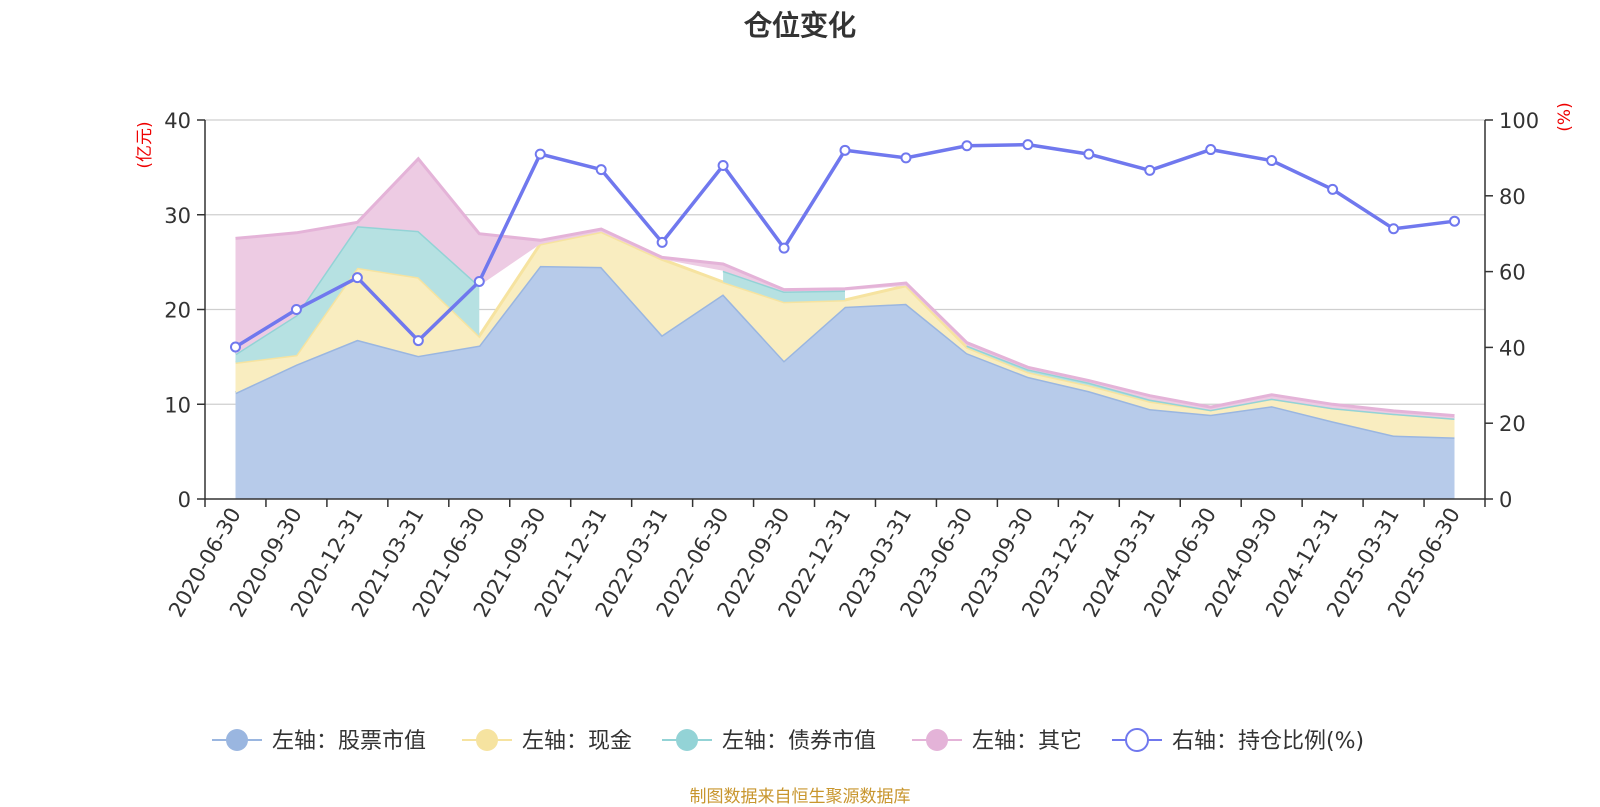 This screenshot has width=1600, height=807. What do you see at coordinates (799, 25) in the screenshot?
I see `chart-title: 仓位变化` at bounding box center [799, 25].